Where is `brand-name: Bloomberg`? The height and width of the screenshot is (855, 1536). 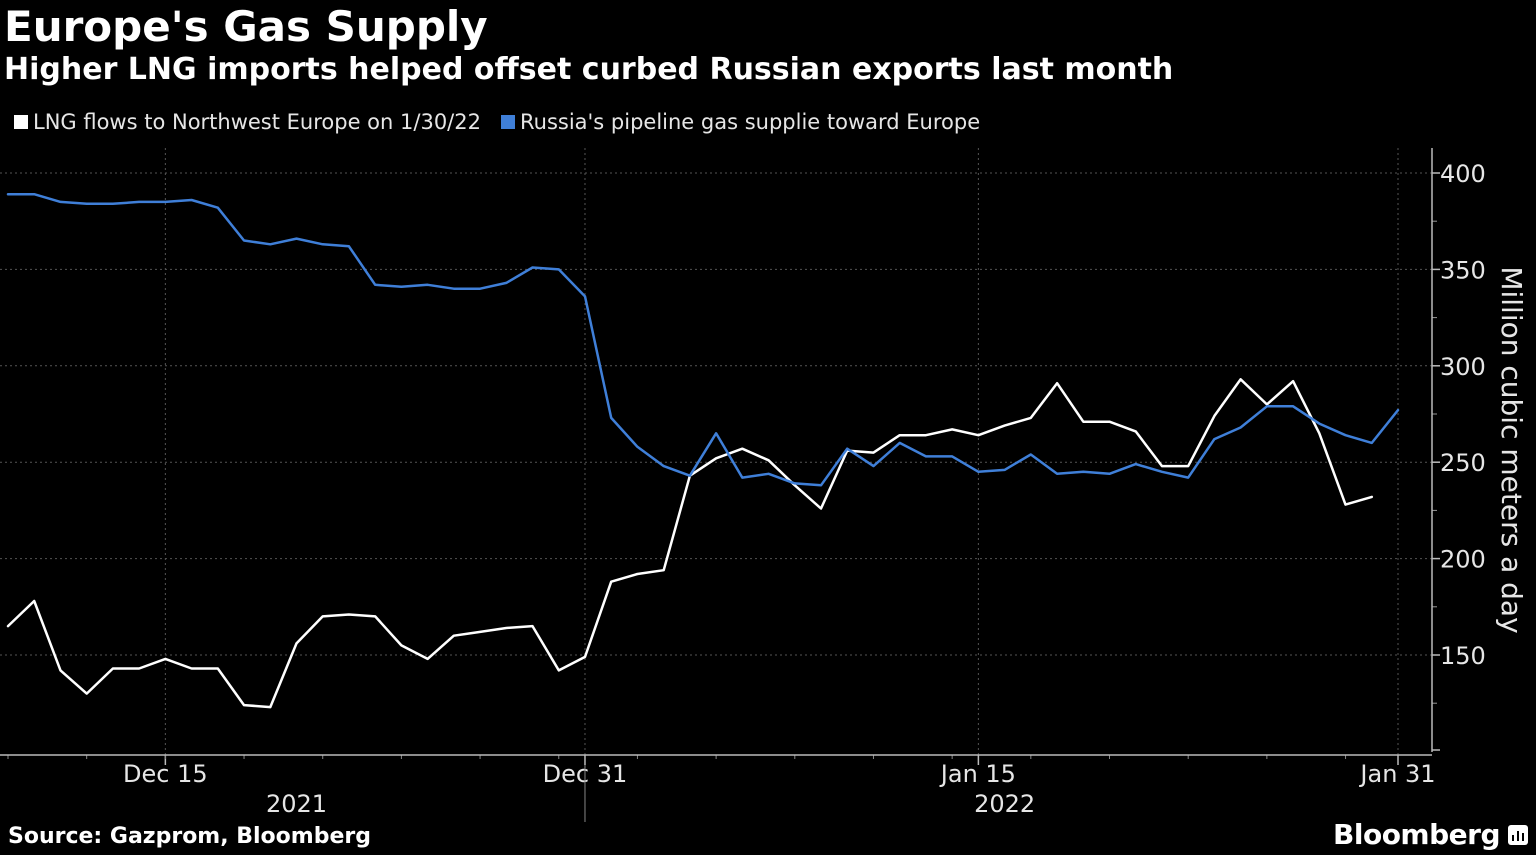
brand-name: Bloomberg is located at coordinates (1416, 834).